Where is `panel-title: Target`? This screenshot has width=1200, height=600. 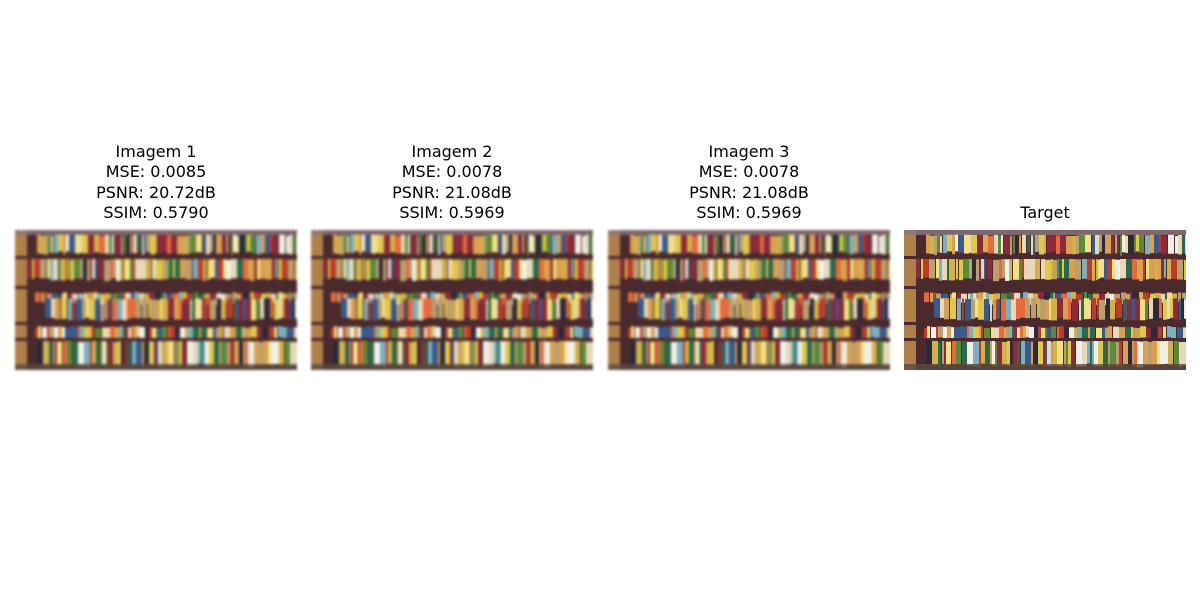
panel-title: Target is located at coordinates (1045, 213).